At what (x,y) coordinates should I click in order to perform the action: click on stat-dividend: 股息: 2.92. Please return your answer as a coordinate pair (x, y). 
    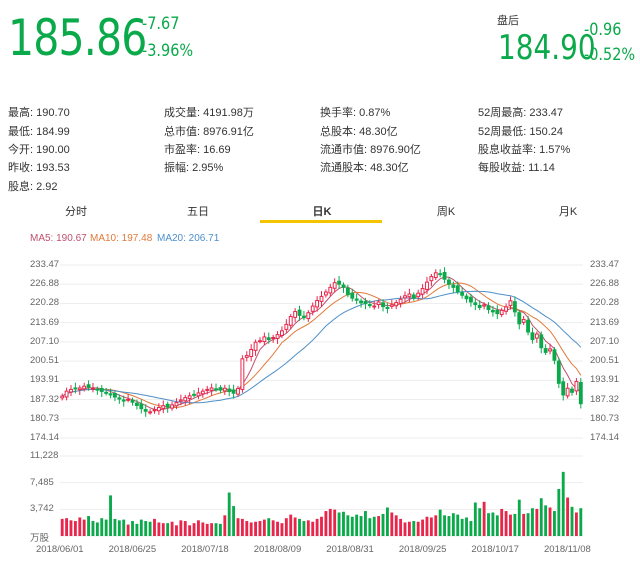
    Looking at the image, I should click on (33, 187).